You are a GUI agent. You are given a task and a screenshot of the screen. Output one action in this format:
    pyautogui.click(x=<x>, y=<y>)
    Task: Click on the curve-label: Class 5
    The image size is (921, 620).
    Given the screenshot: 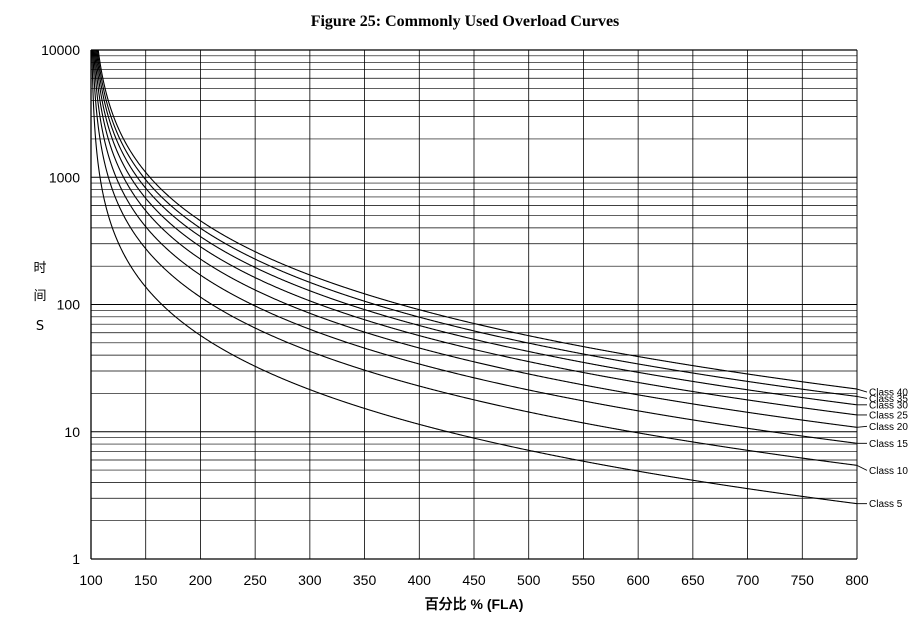 What is the action you would take?
    pyautogui.click(x=886, y=504)
    